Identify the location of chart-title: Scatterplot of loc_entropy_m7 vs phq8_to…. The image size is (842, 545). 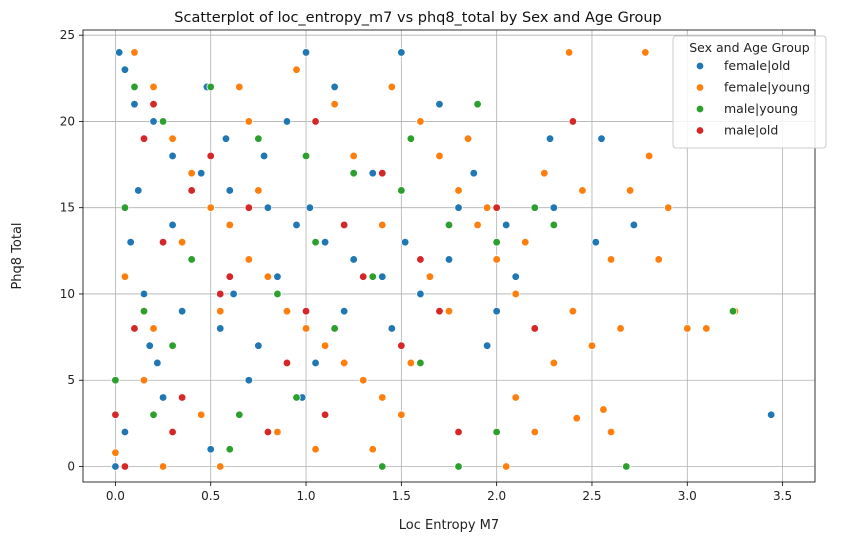
(417, 18).